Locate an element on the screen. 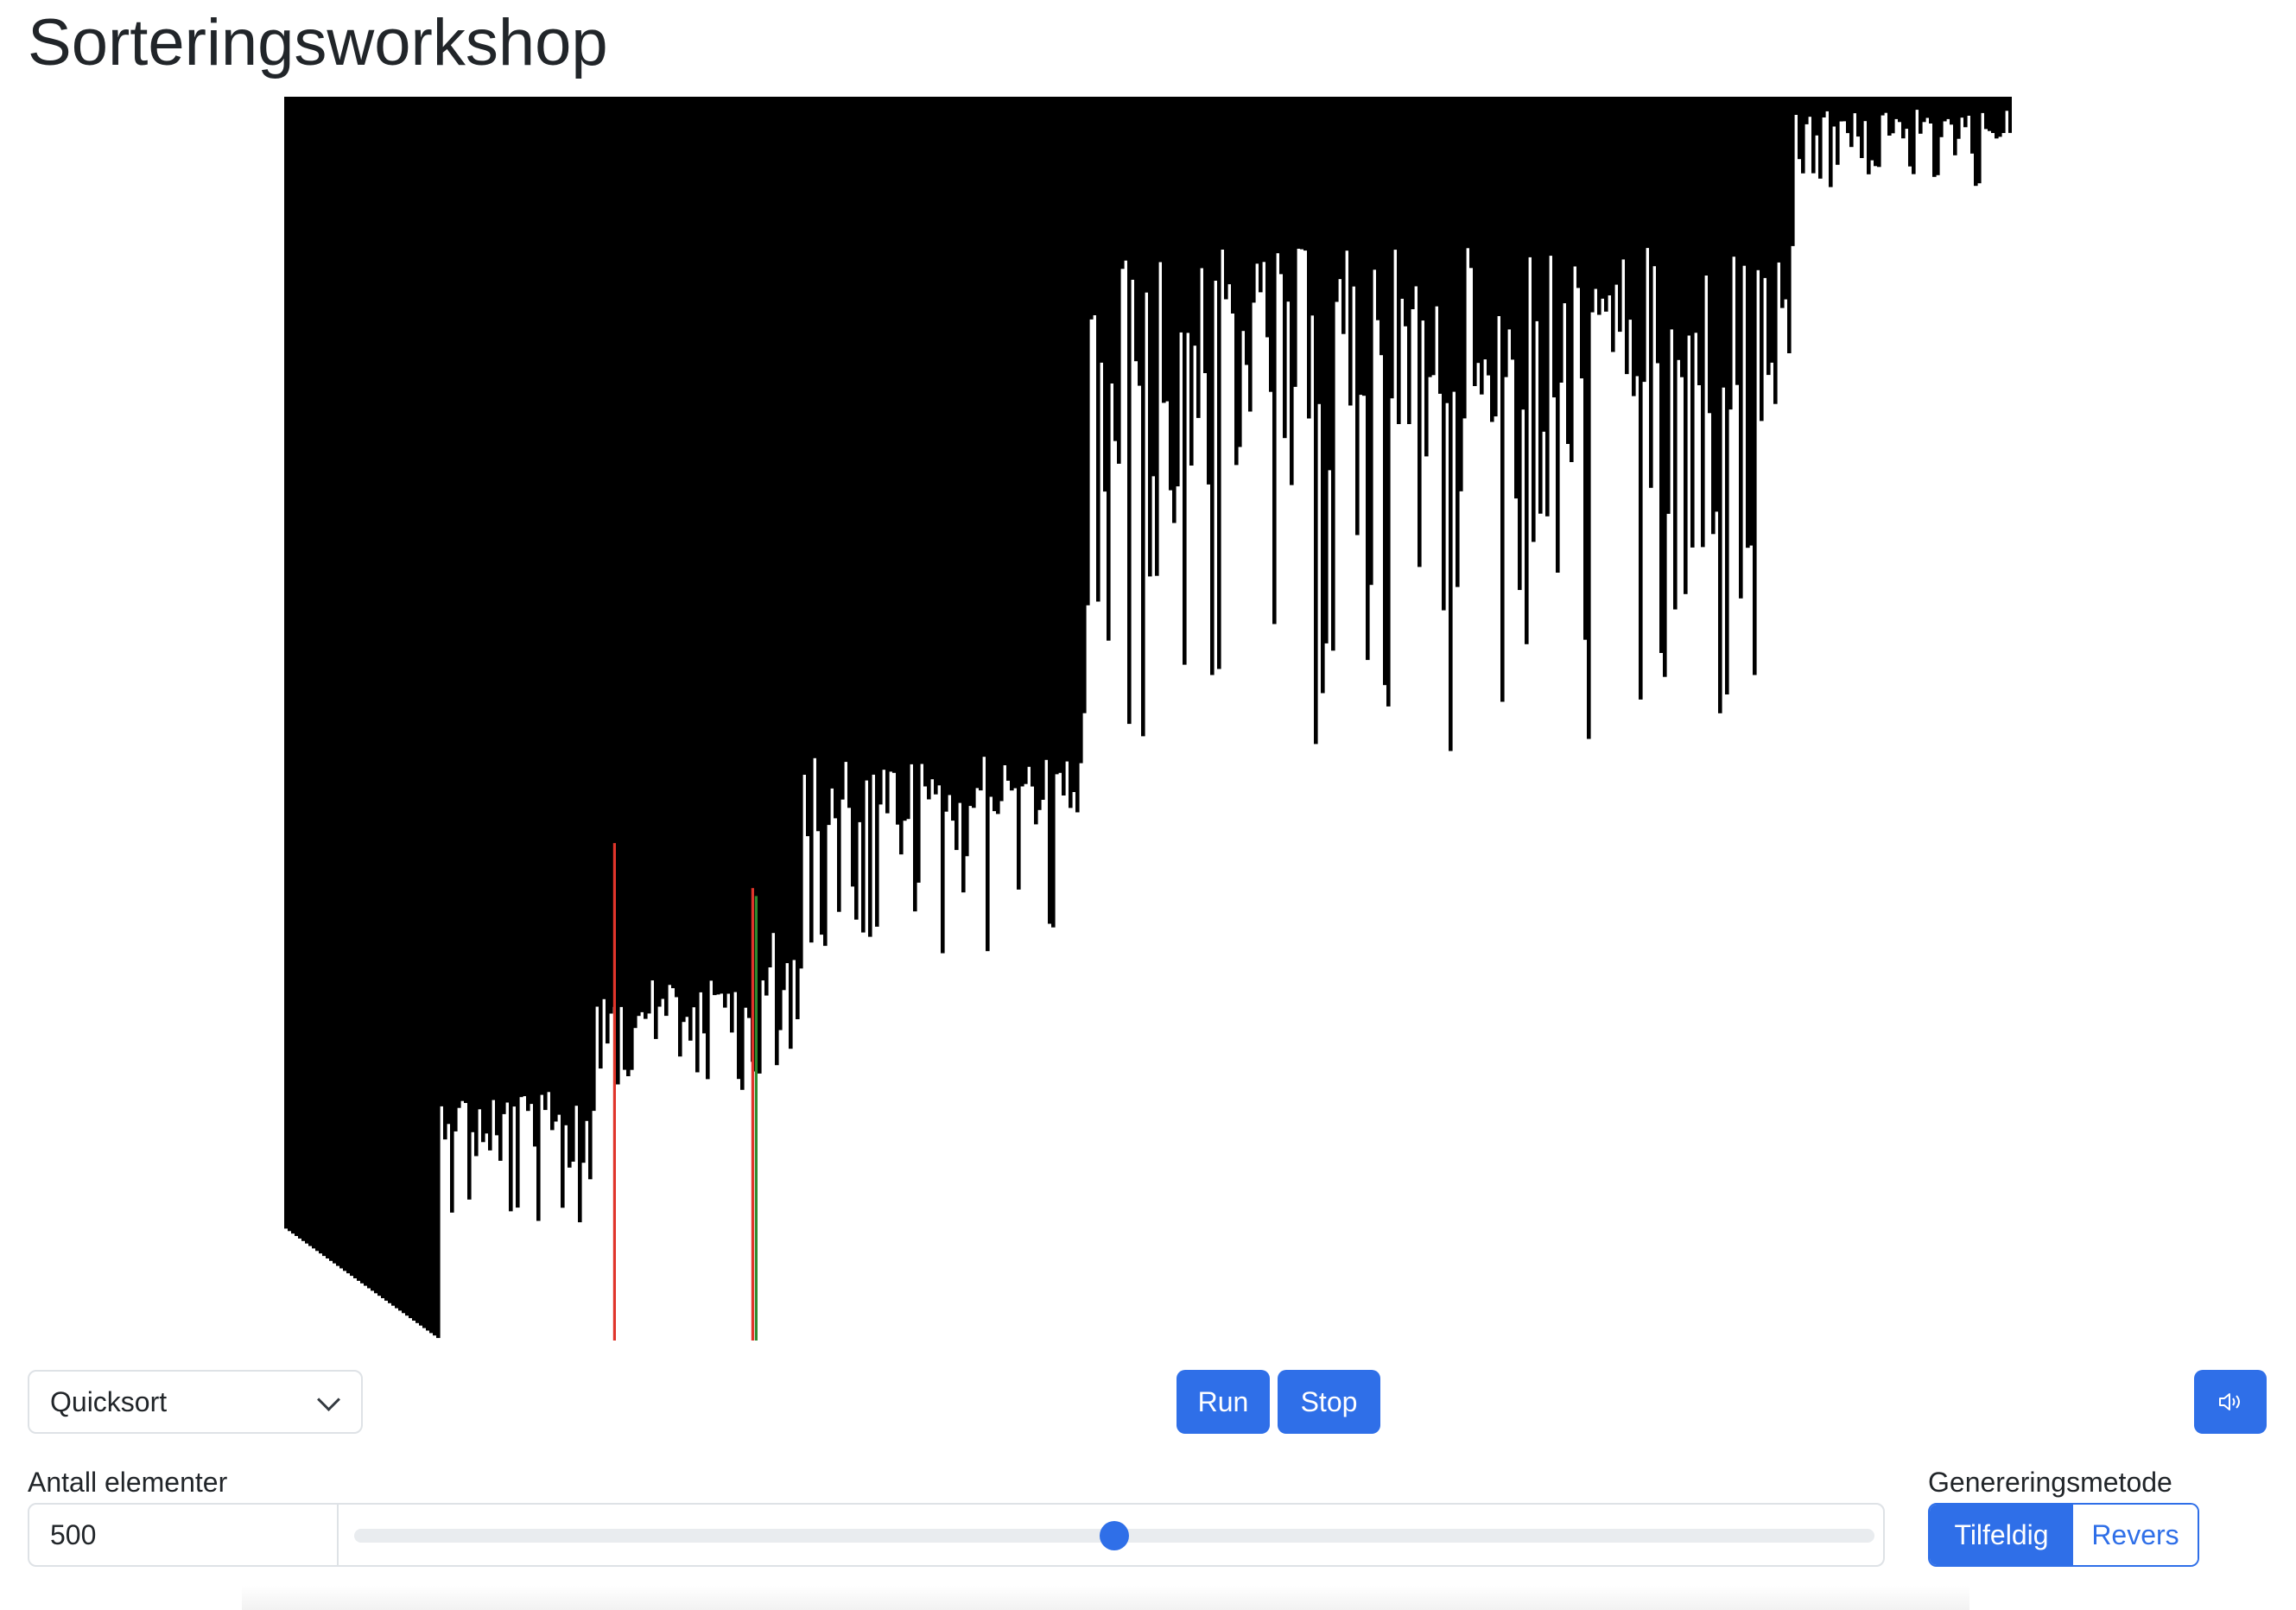  element-count-control: 500 is located at coordinates (956, 1535).